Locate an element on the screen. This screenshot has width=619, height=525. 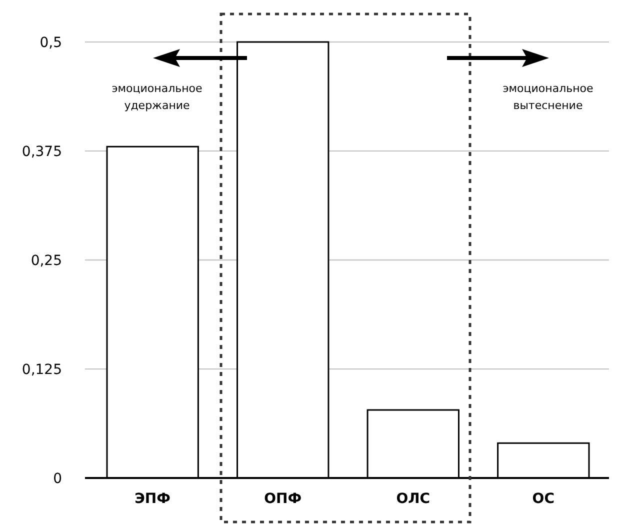
y-tick-label: 0,375 is located at coordinates (42, 152).